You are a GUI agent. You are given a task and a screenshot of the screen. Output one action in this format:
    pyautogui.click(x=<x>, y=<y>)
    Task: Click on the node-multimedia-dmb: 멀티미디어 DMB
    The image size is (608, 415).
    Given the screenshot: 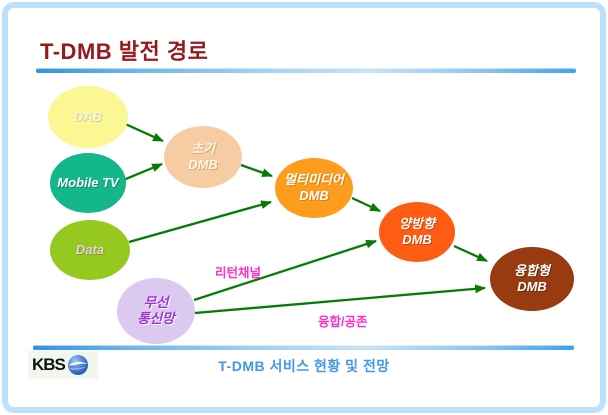 What is the action you would take?
    pyautogui.click(x=314, y=188)
    